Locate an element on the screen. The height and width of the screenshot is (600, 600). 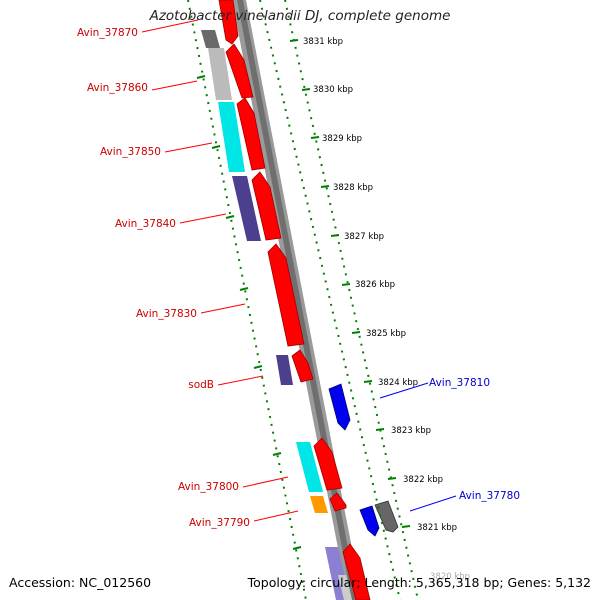
gene-label-avin-37850: Avin_37850 is located at coordinates (130, 152).